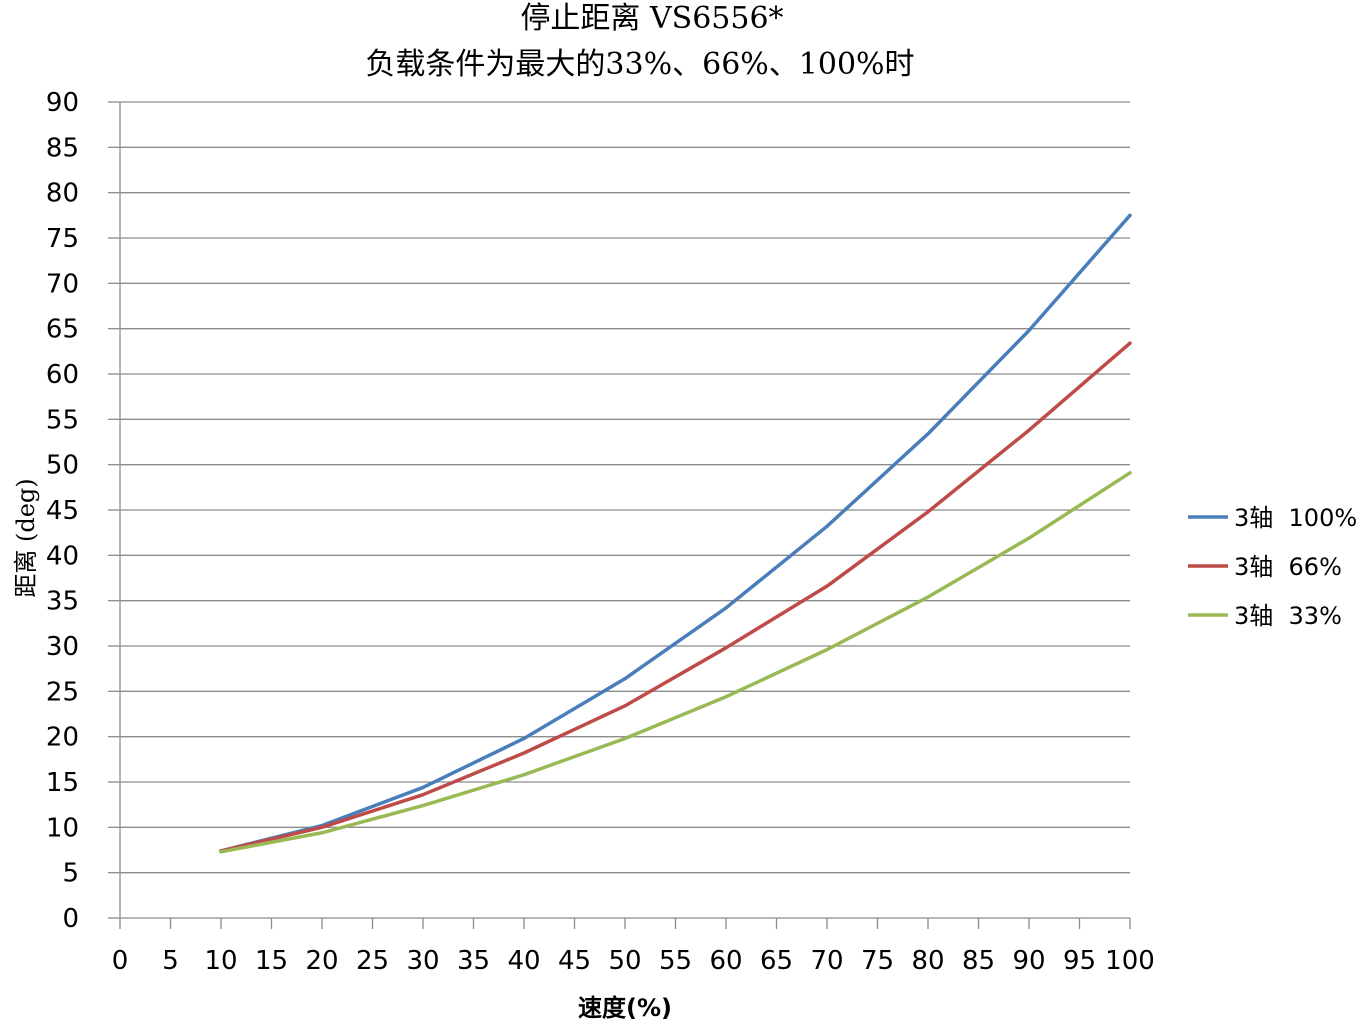 The width and height of the screenshot is (1364, 1023). What do you see at coordinates (220, 961) in the screenshot?
I see `x-tick-label: 10` at bounding box center [220, 961].